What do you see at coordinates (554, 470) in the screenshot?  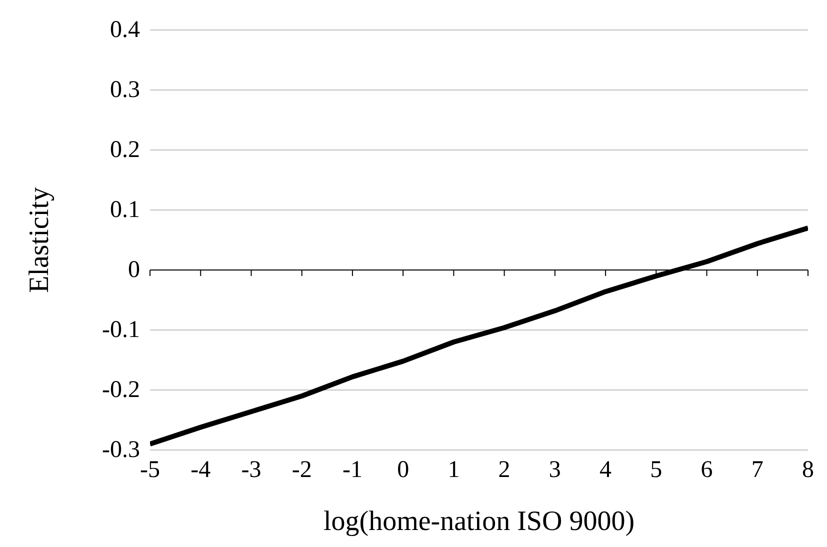 I see `x-tick-label: 3` at bounding box center [554, 470].